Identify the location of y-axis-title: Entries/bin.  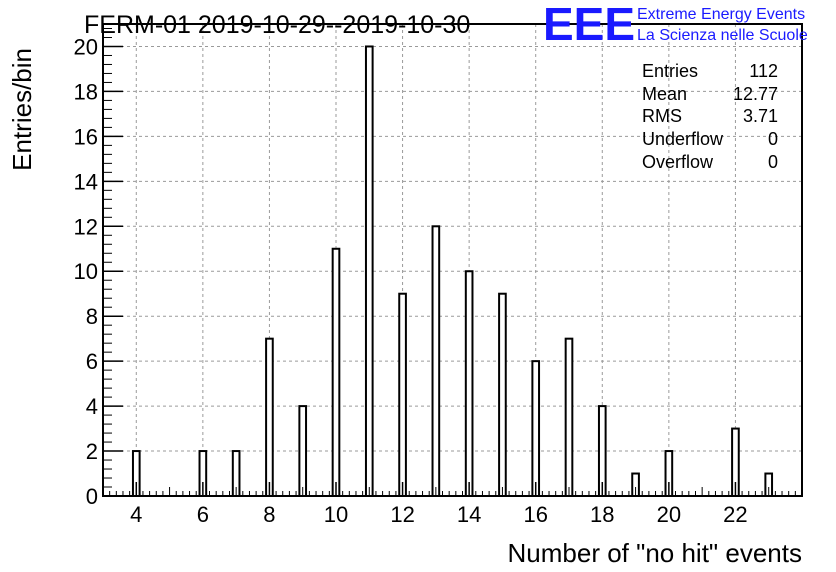
(22, 109).